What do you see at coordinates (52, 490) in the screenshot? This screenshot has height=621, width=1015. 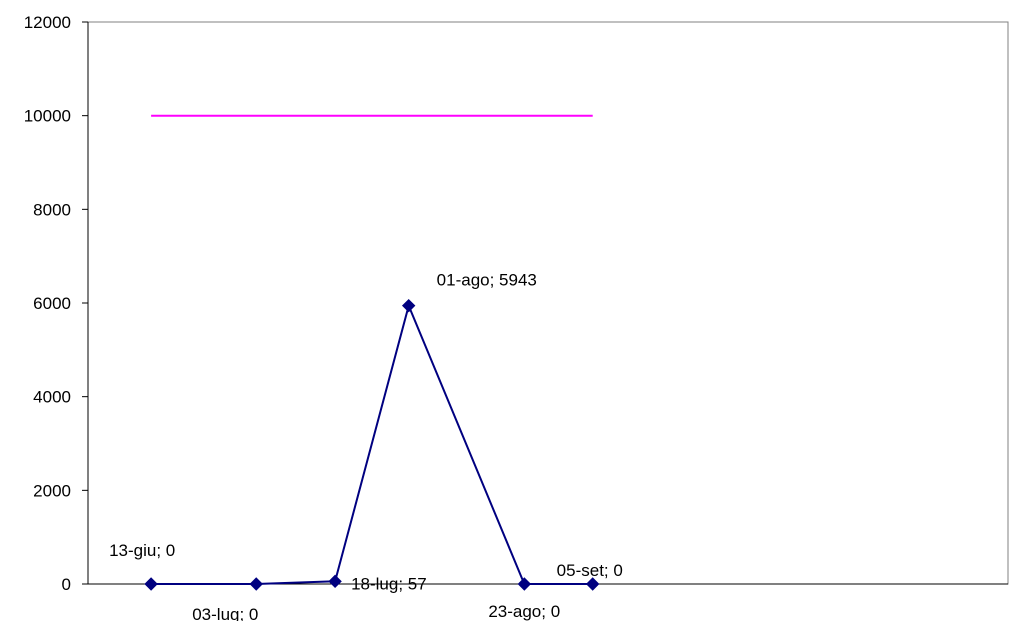 I see `y-tick-label: 2000` at bounding box center [52, 490].